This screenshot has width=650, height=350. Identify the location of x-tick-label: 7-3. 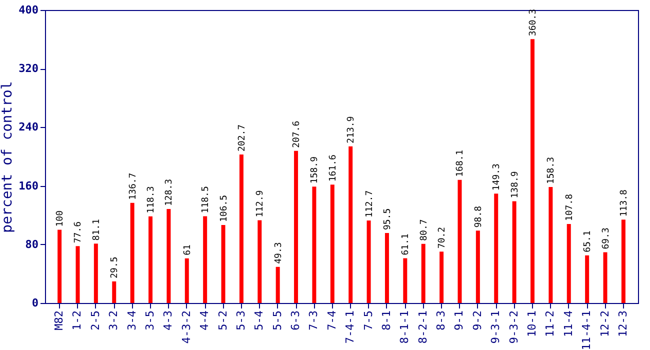
(313, 320).